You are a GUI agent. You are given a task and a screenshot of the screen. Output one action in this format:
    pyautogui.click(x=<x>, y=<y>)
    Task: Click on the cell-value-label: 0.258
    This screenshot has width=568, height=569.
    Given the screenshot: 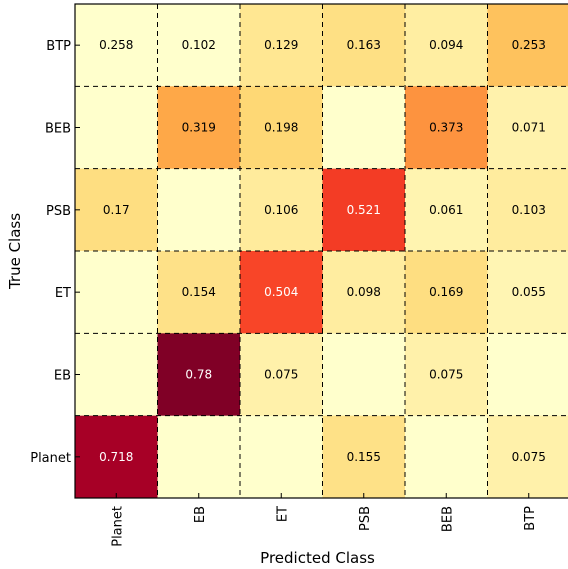 What is the action you would take?
    pyautogui.click(x=116, y=45)
    